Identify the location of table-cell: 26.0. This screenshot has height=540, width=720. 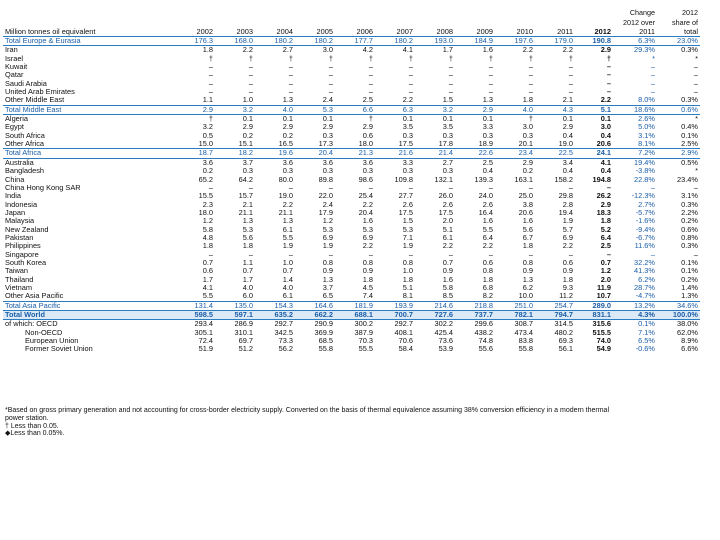
(445, 196).